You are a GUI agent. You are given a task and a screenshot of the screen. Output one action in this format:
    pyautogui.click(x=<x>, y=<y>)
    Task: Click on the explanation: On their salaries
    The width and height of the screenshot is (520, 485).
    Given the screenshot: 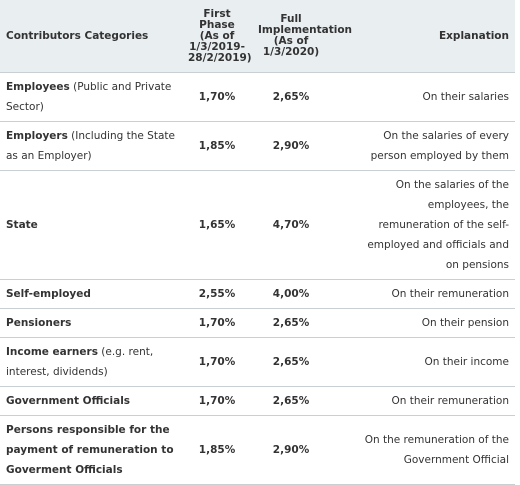 What is the action you would take?
    pyautogui.click(x=422, y=97)
    